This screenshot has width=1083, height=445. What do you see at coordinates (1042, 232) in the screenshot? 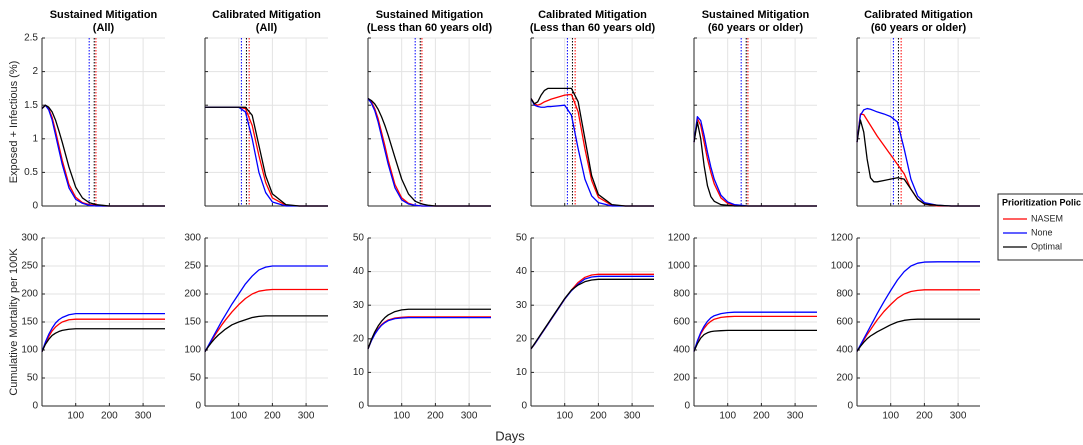
I see `legend-label: None` at bounding box center [1042, 232].